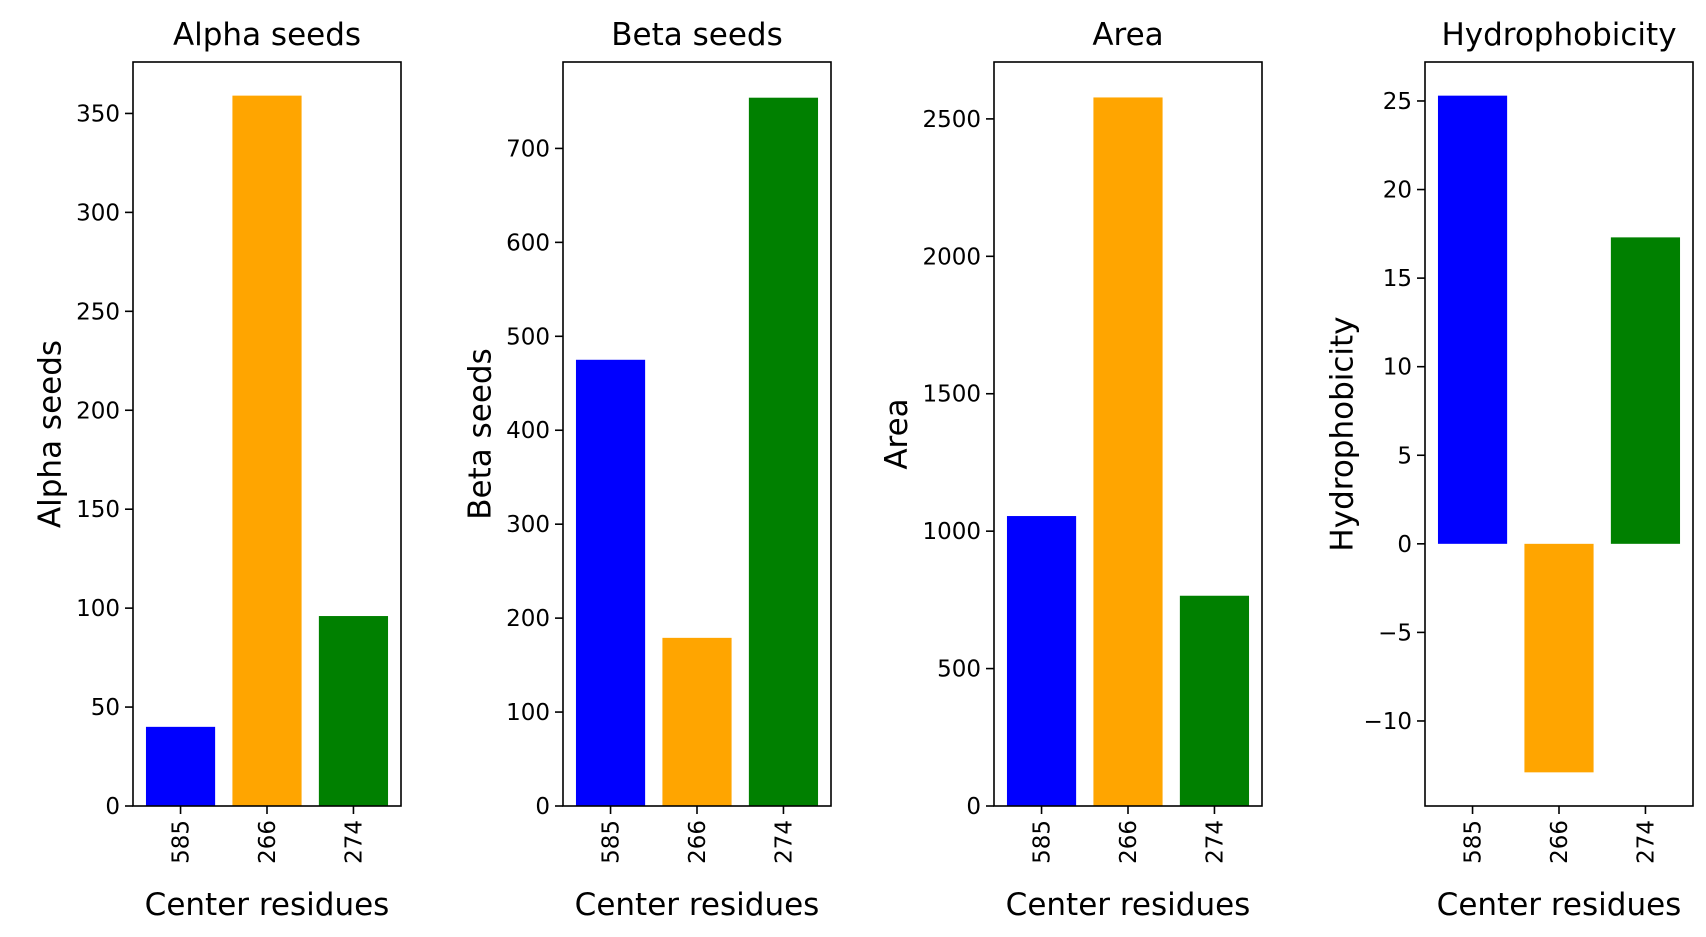 This screenshot has height=937, width=1706. What do you see at coordinates (51, 434) in the screenshot?
I see `y-axis-label: Alpha seeds` at bounding box center [51, 434].